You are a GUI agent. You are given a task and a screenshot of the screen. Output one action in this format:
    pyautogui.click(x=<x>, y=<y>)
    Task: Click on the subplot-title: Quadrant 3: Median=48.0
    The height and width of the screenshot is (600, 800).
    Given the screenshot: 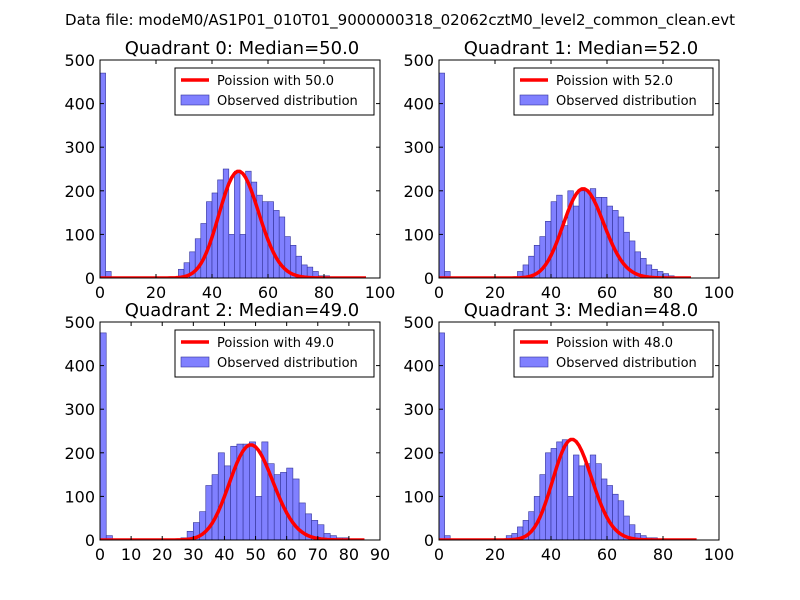 What is the action you would take?
    pyautogui.click(x=581, y=310)
    